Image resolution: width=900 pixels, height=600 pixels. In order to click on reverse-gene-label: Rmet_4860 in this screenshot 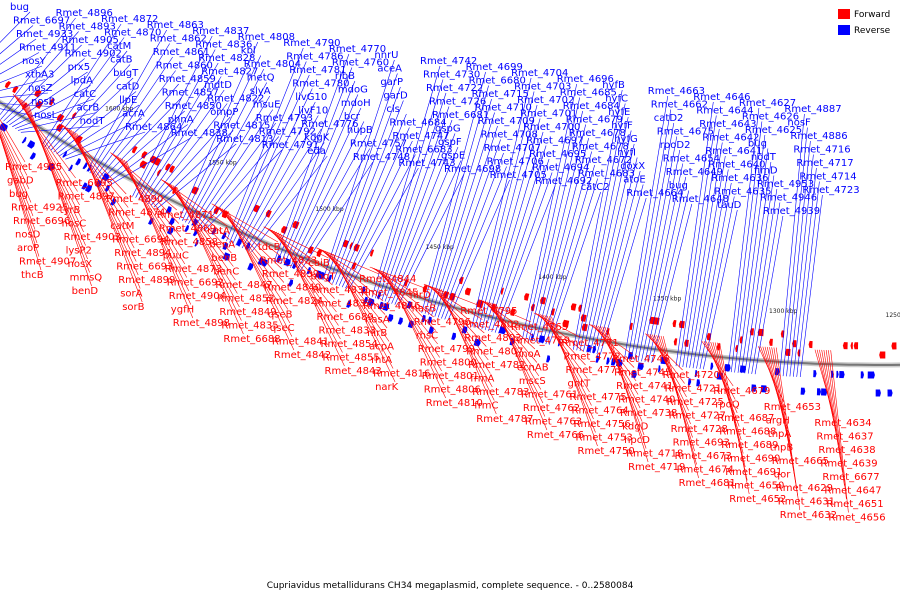, I will do `click(184, 66)`.